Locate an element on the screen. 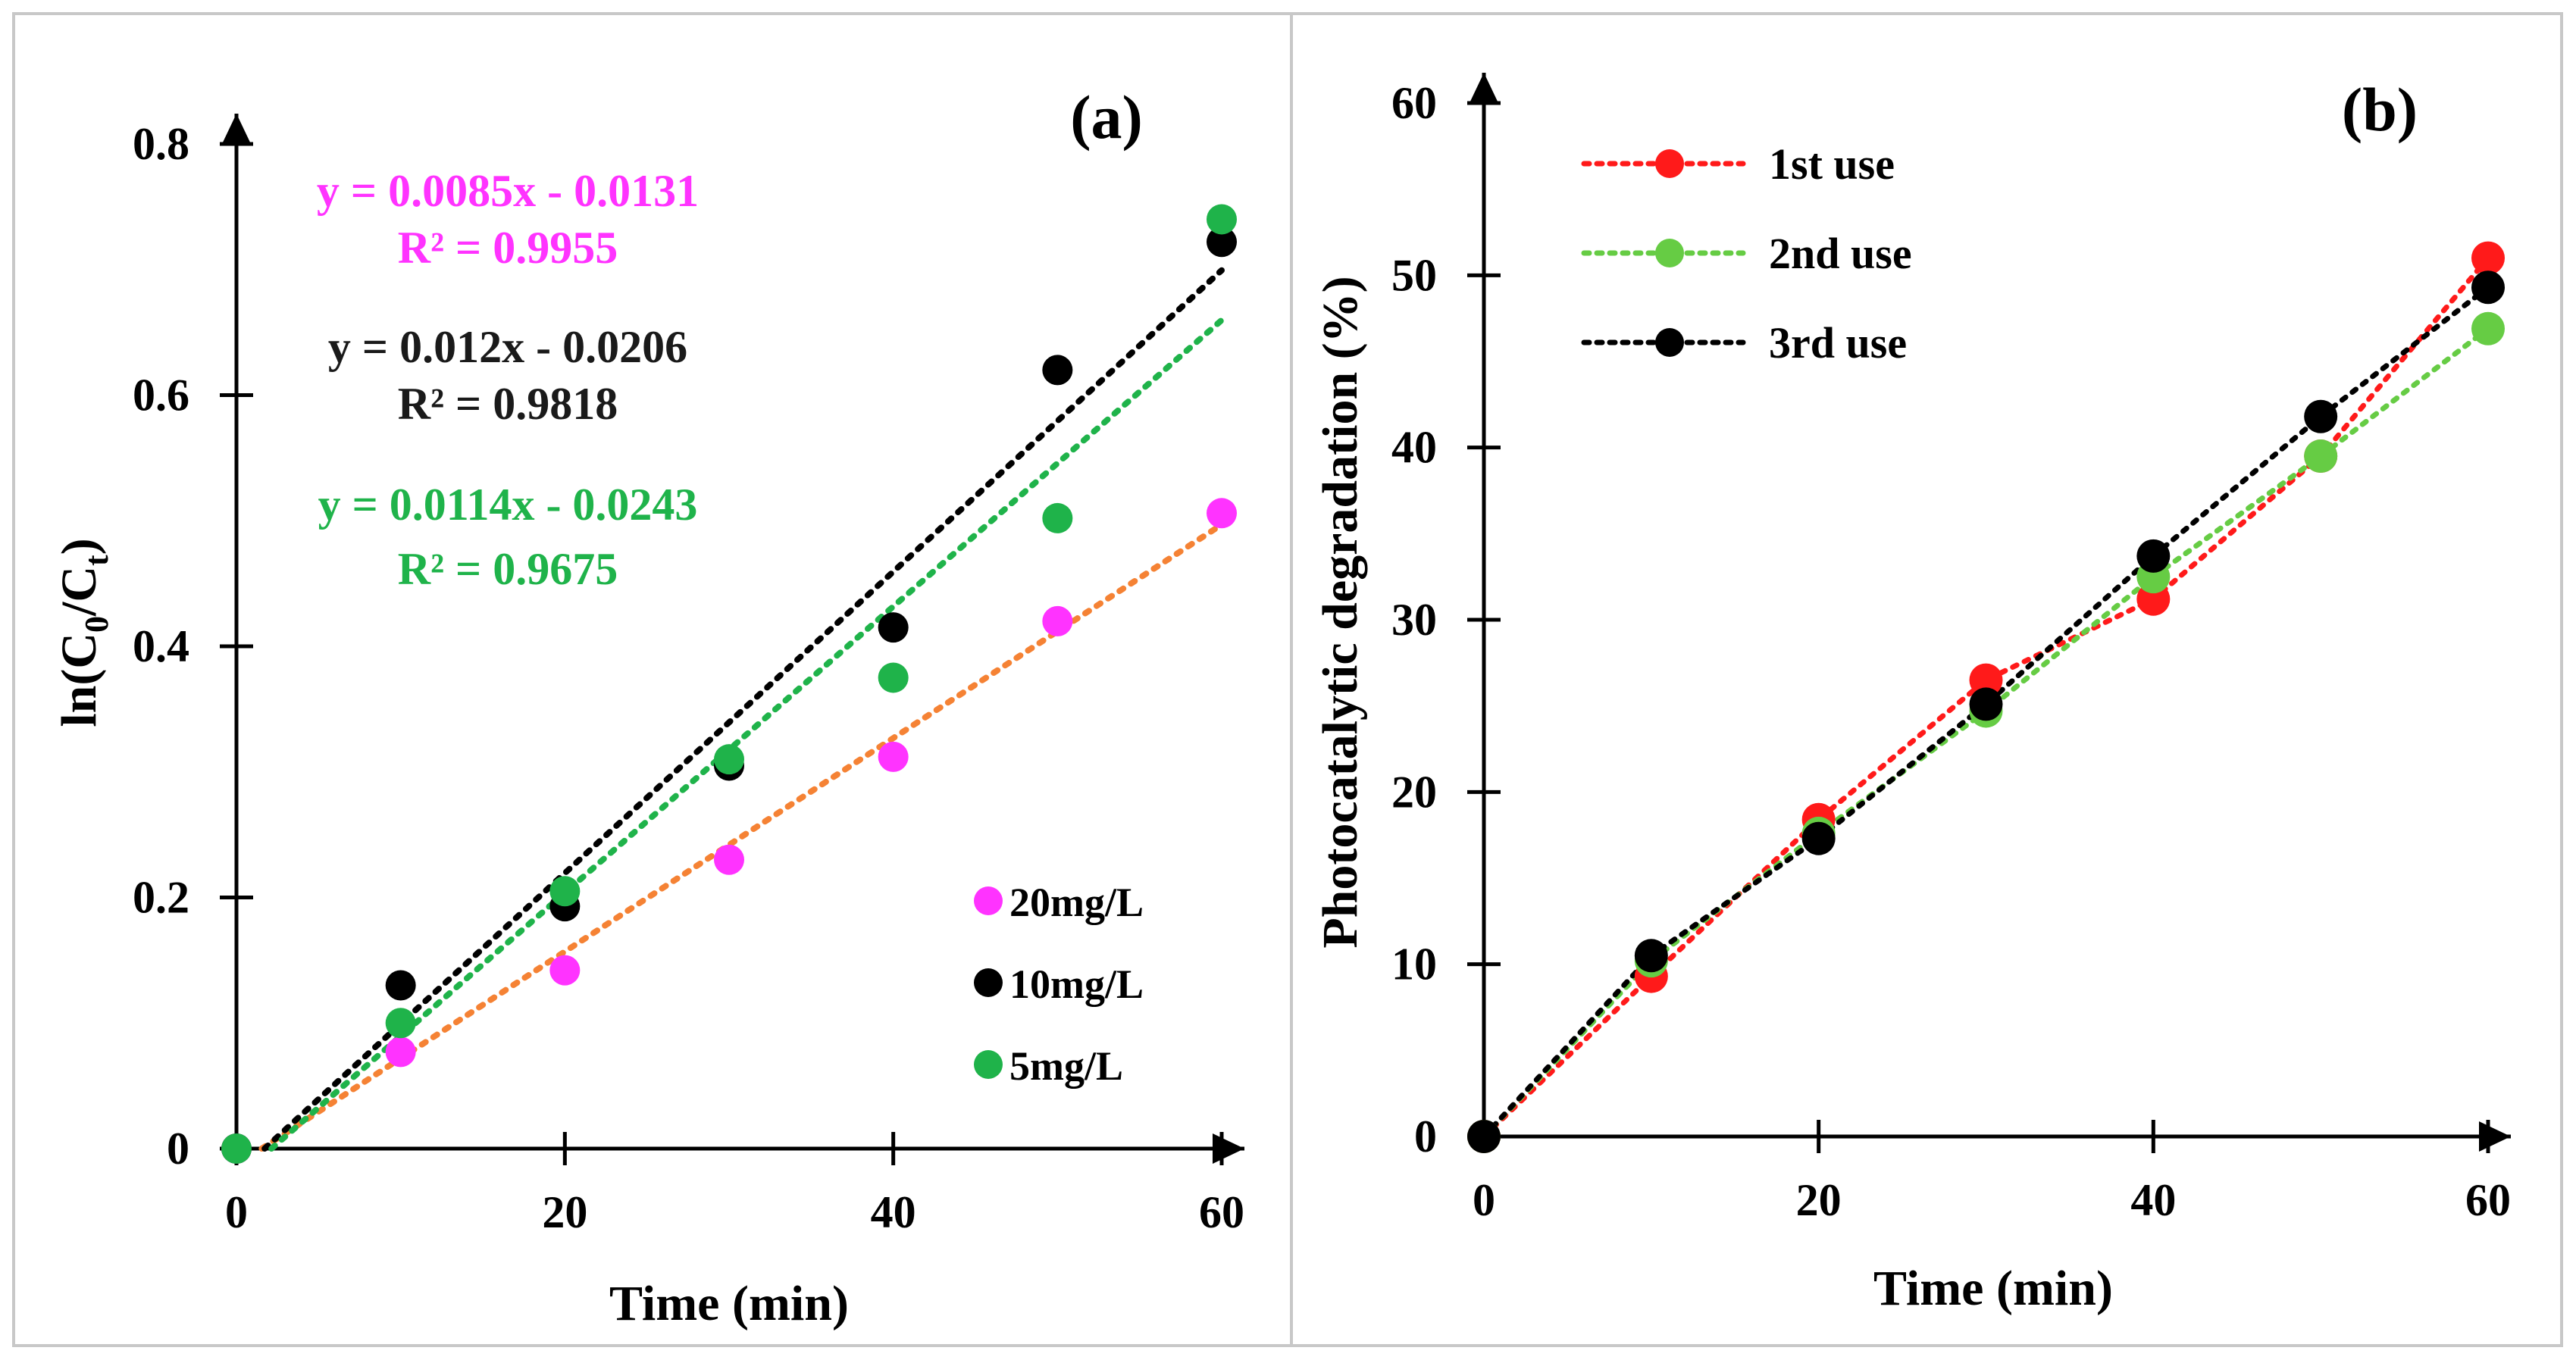 The image size is (2576, 1360). legend-marker-10mg is located at coordinates (989, 982).